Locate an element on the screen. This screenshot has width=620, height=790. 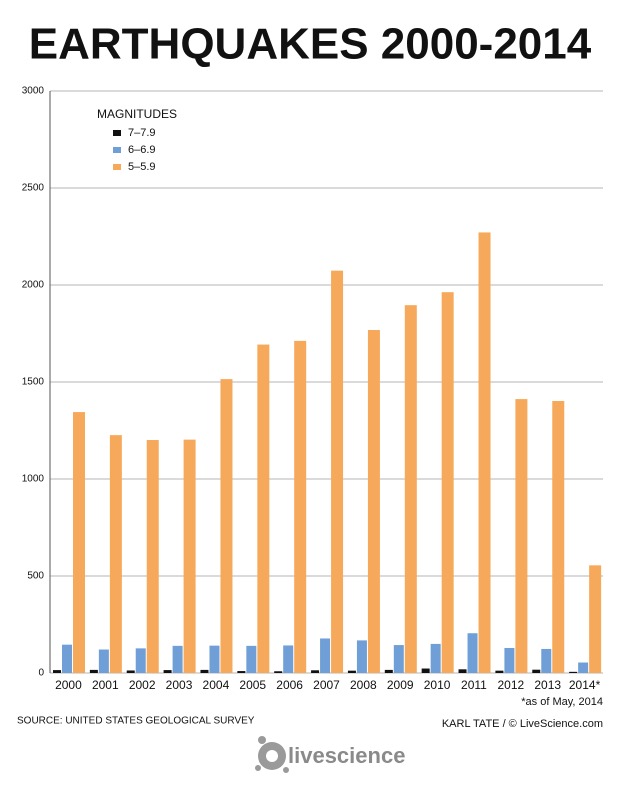
x-tick-label: 2005 is located at coordinates (252, 685).